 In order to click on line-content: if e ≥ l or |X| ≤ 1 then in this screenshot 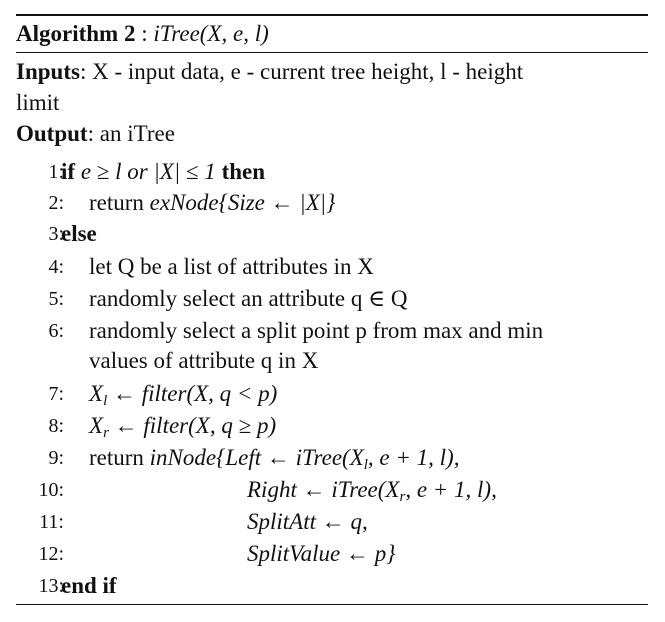, I will do `click(163, 172)`.